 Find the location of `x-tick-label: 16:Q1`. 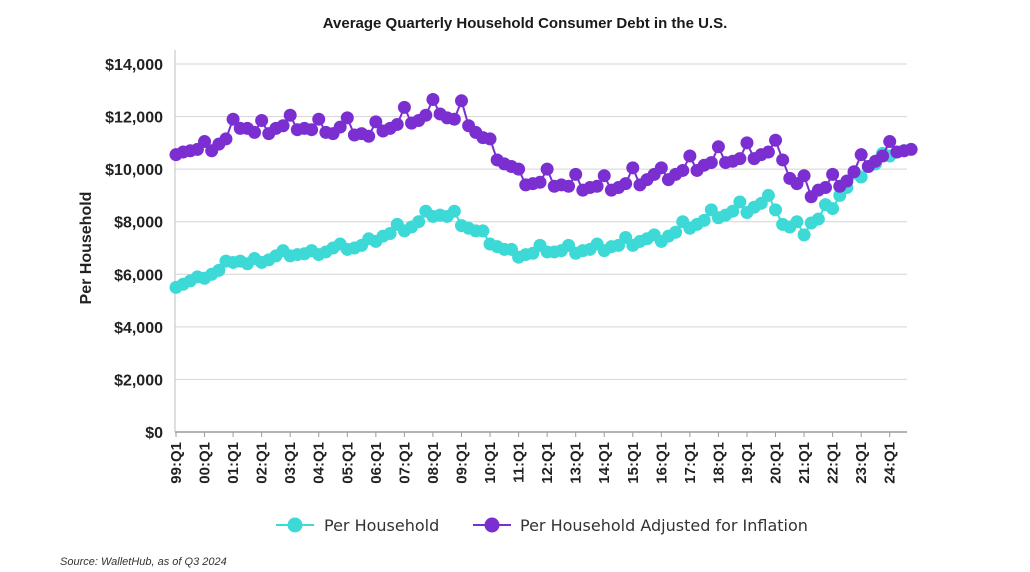

x-tick-label: 16:Q1 is located at coordinates (661, 463).